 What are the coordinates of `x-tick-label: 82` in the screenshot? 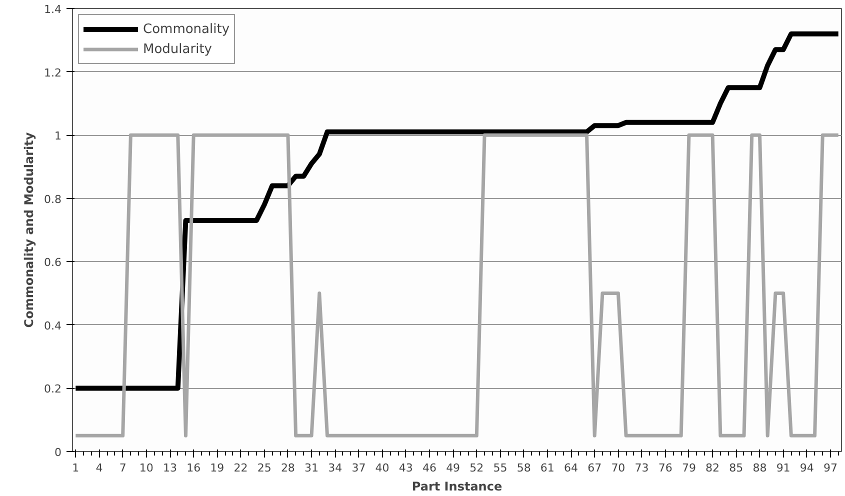 It's located at (713, 468).